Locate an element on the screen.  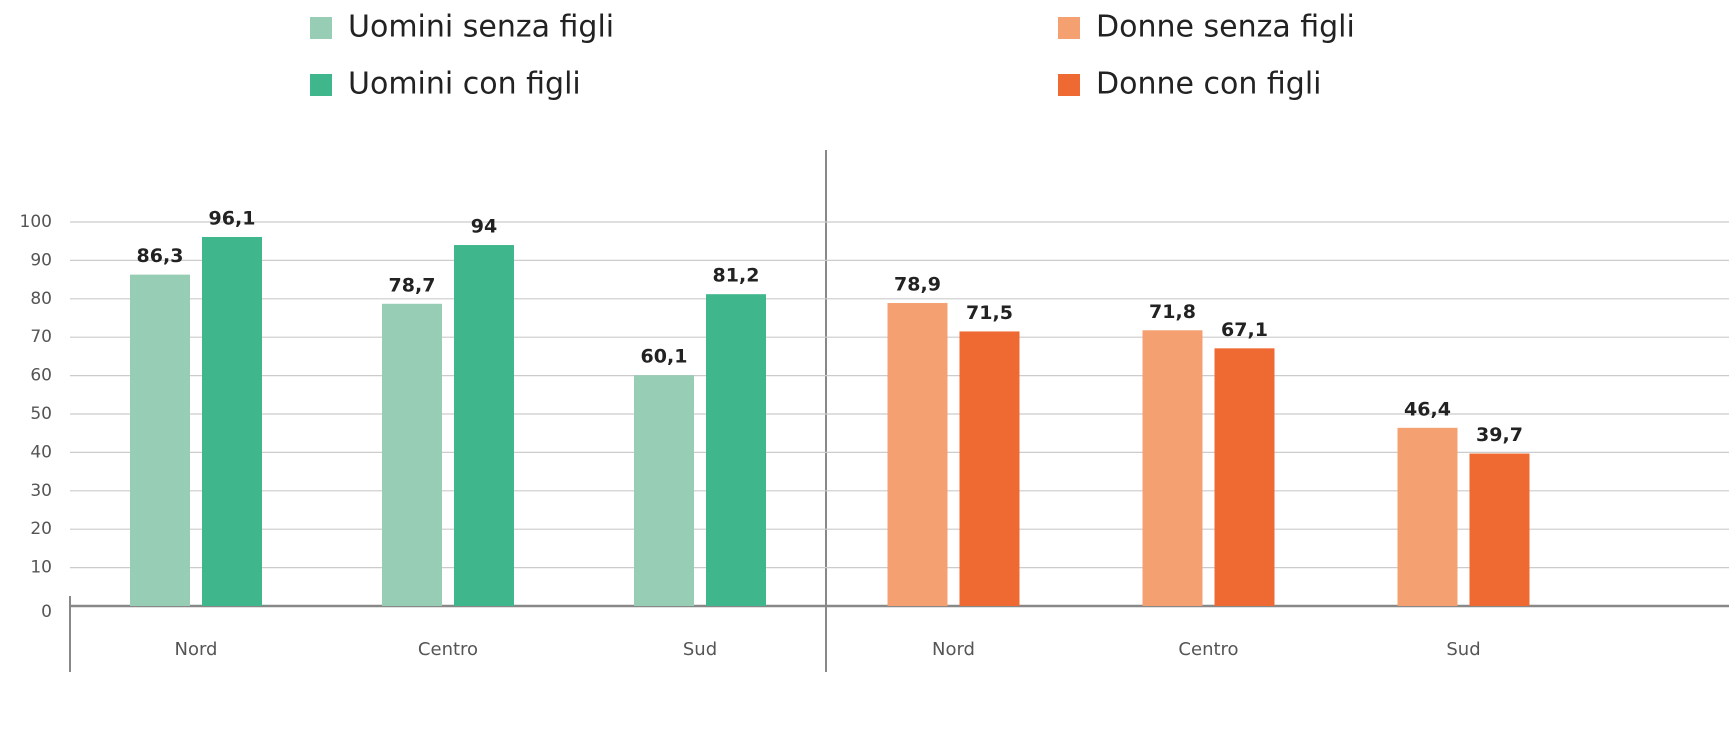
y-tick-label: 60 is located at coordinates (41, 376).